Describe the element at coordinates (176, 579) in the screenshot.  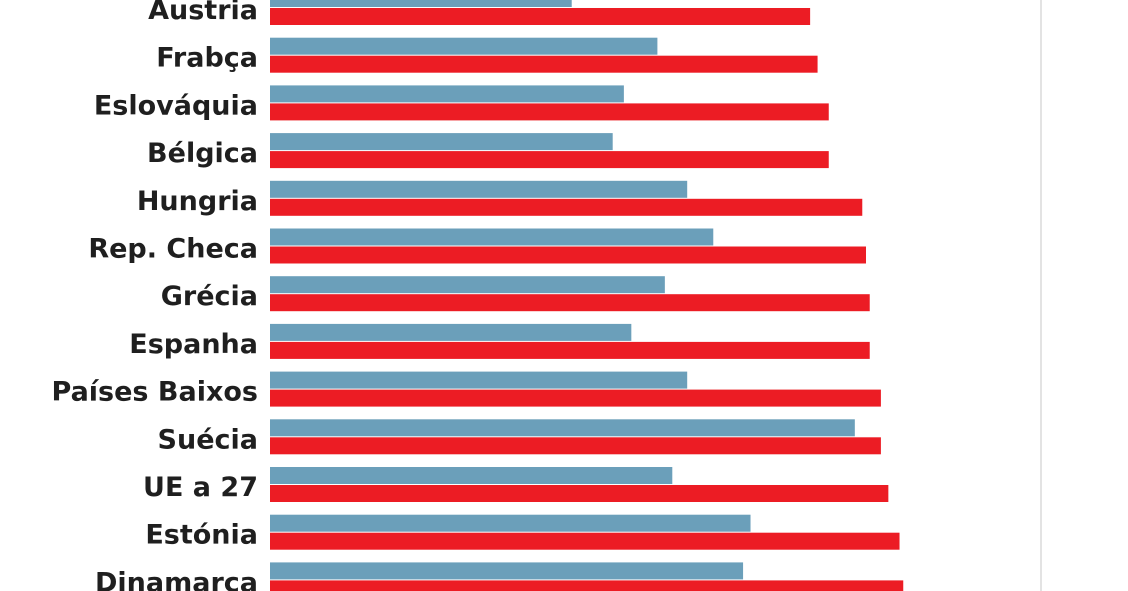
I see `category-label: Dinamarca` at that location.